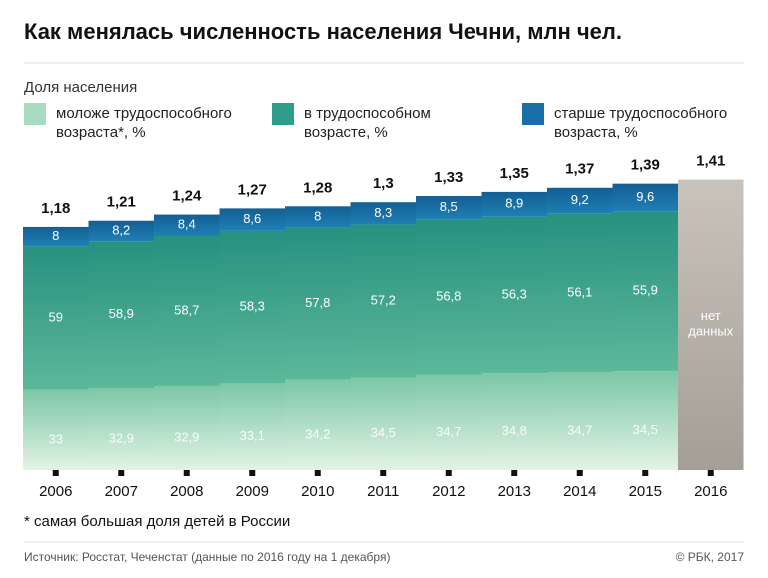 The image size is (768, 578). I want to click on segment-label: 9,2, so click(580, 199).